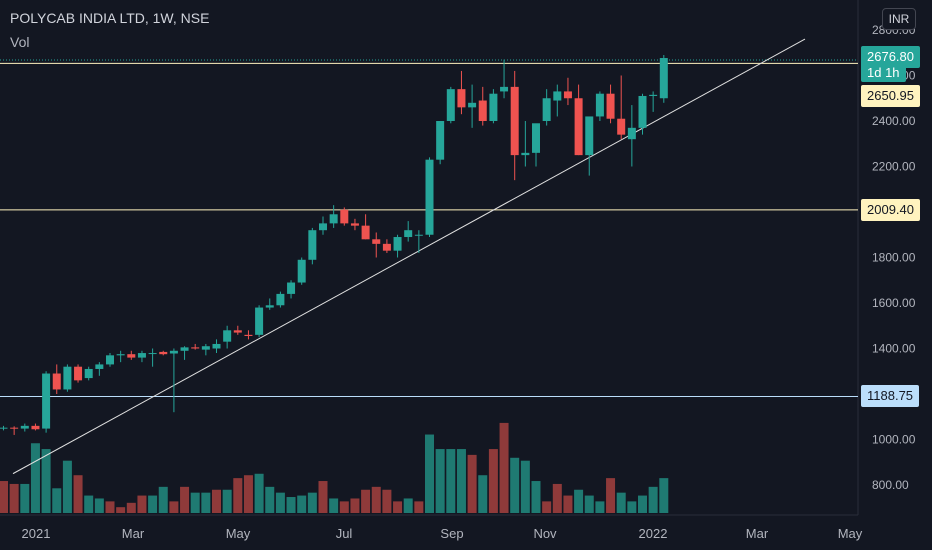 The image size is (932, 550). I want to click on symbol-title: POLYCAB INDIA LTD, 1W, NSE, so click(110, 18).